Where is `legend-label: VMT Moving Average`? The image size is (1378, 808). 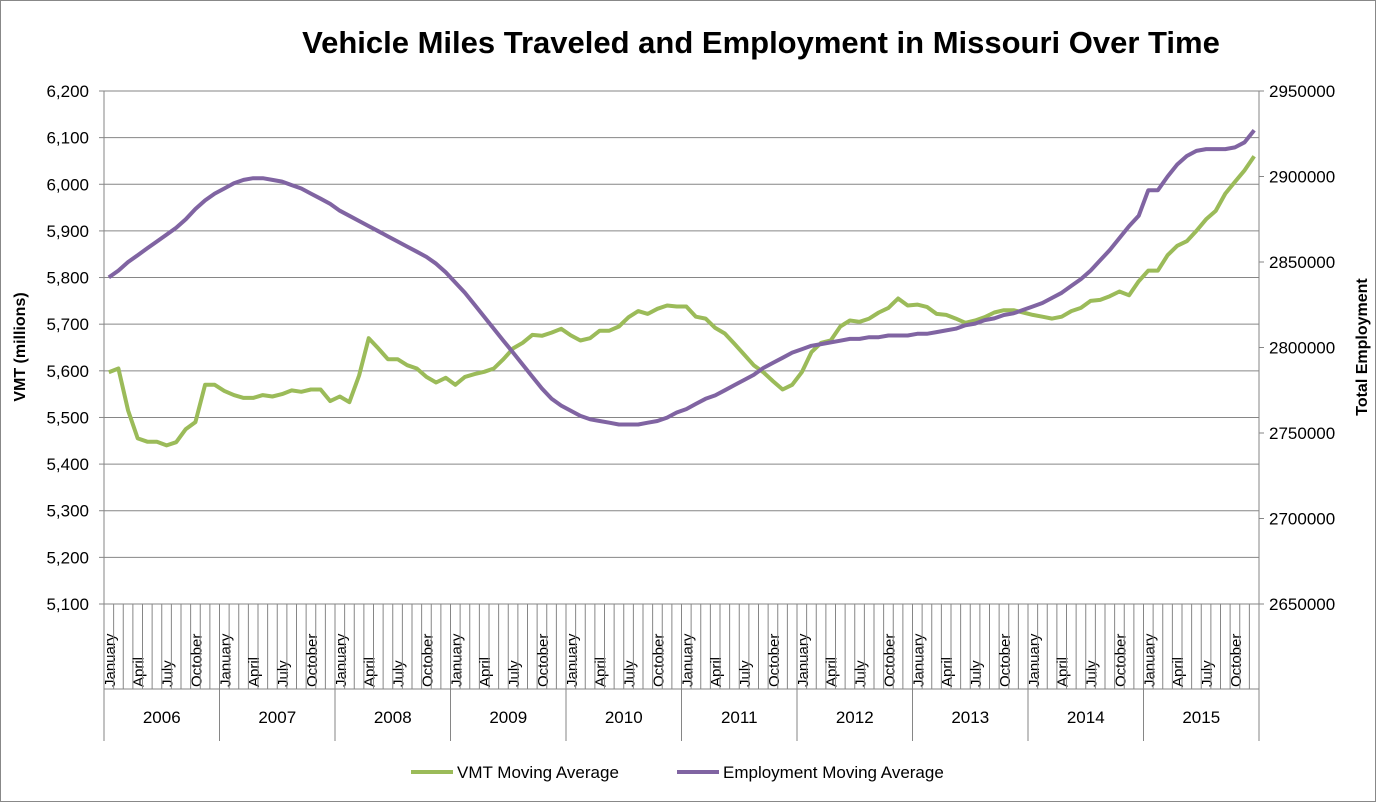
legend-label: VMT Moving Average is located at coordinates (538, 772).